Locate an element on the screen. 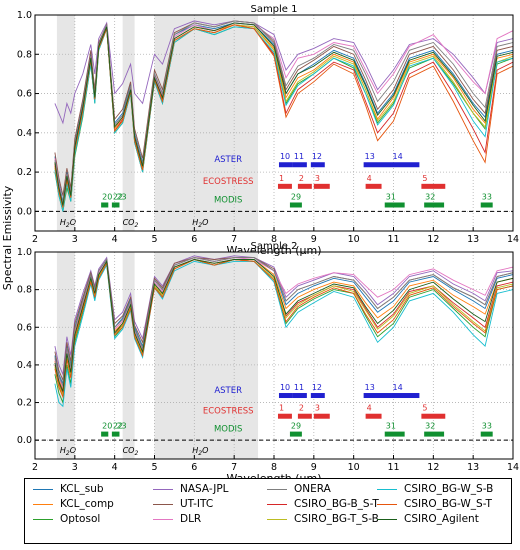 The image size is (520, 550). y-tick-label: 1.0 is located at coordinates (24, 15).